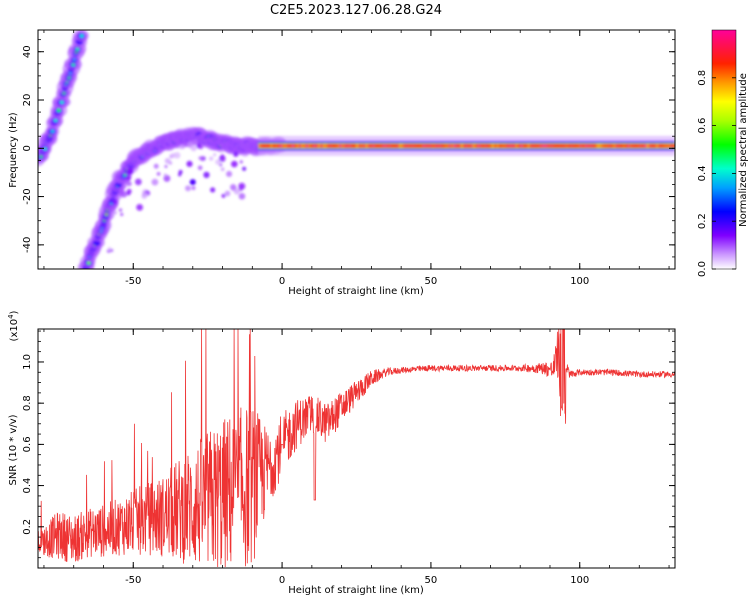 The height and width of the screenshot is (600, 750). I want to click on colorbar-tick-label: 0.6, so click(702, 126).